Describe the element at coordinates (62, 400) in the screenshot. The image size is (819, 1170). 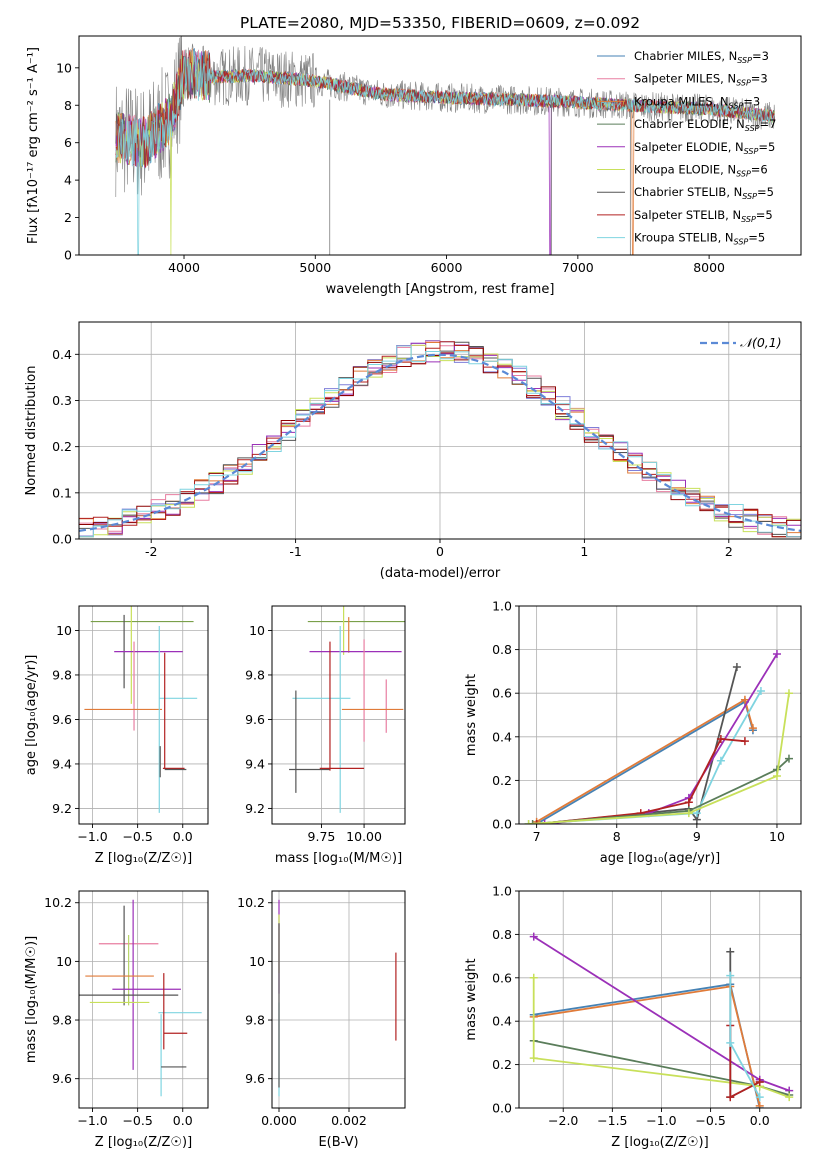
I see `y-tick-label: 0.3` at that location.